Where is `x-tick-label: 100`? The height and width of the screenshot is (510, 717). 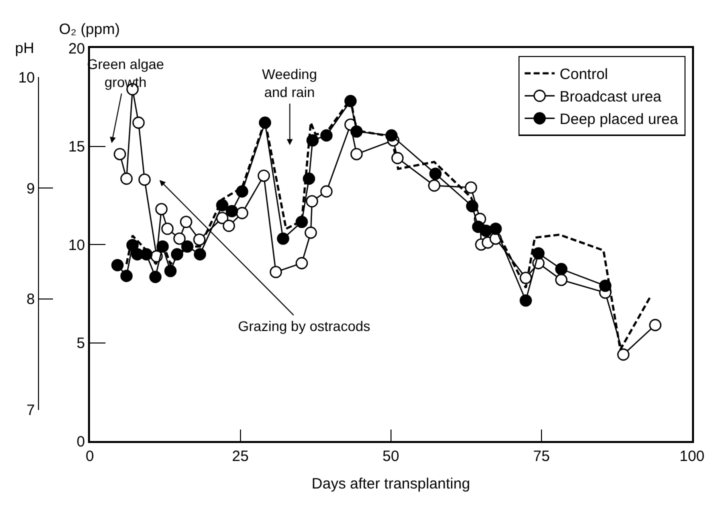
x-tick-label: 100 is located at coordinates (692, 456).